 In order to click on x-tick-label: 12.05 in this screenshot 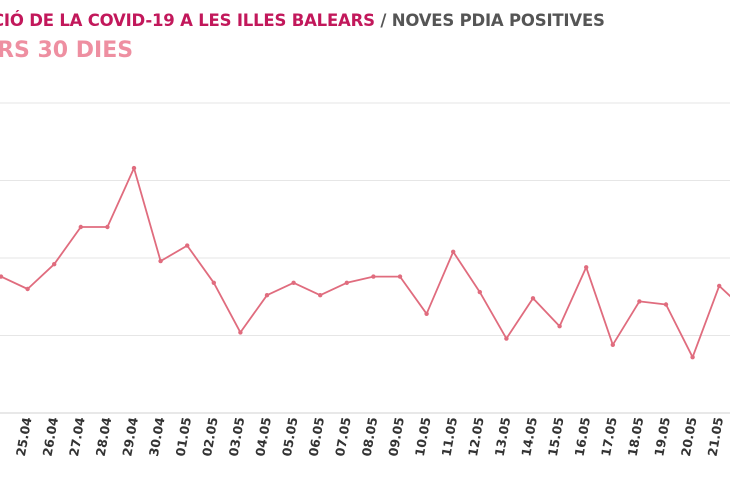, I will do `click(476, 437)`.